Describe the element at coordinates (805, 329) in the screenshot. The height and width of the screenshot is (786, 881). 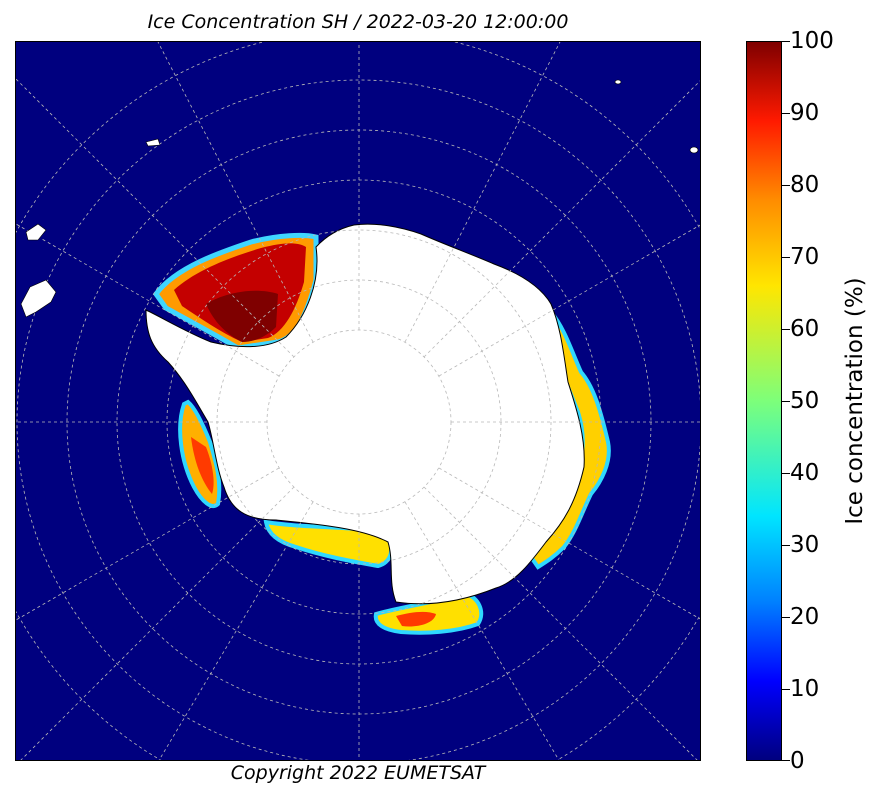
I see `colorbar-tick-label: 60` at that location.